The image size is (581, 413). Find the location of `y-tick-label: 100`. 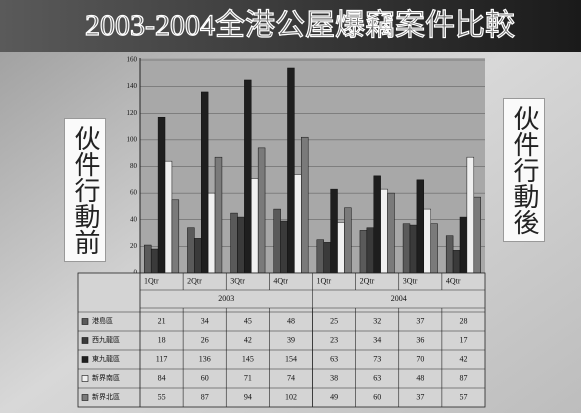

y-tick-label: 100 is located at coordinates (132, 139).